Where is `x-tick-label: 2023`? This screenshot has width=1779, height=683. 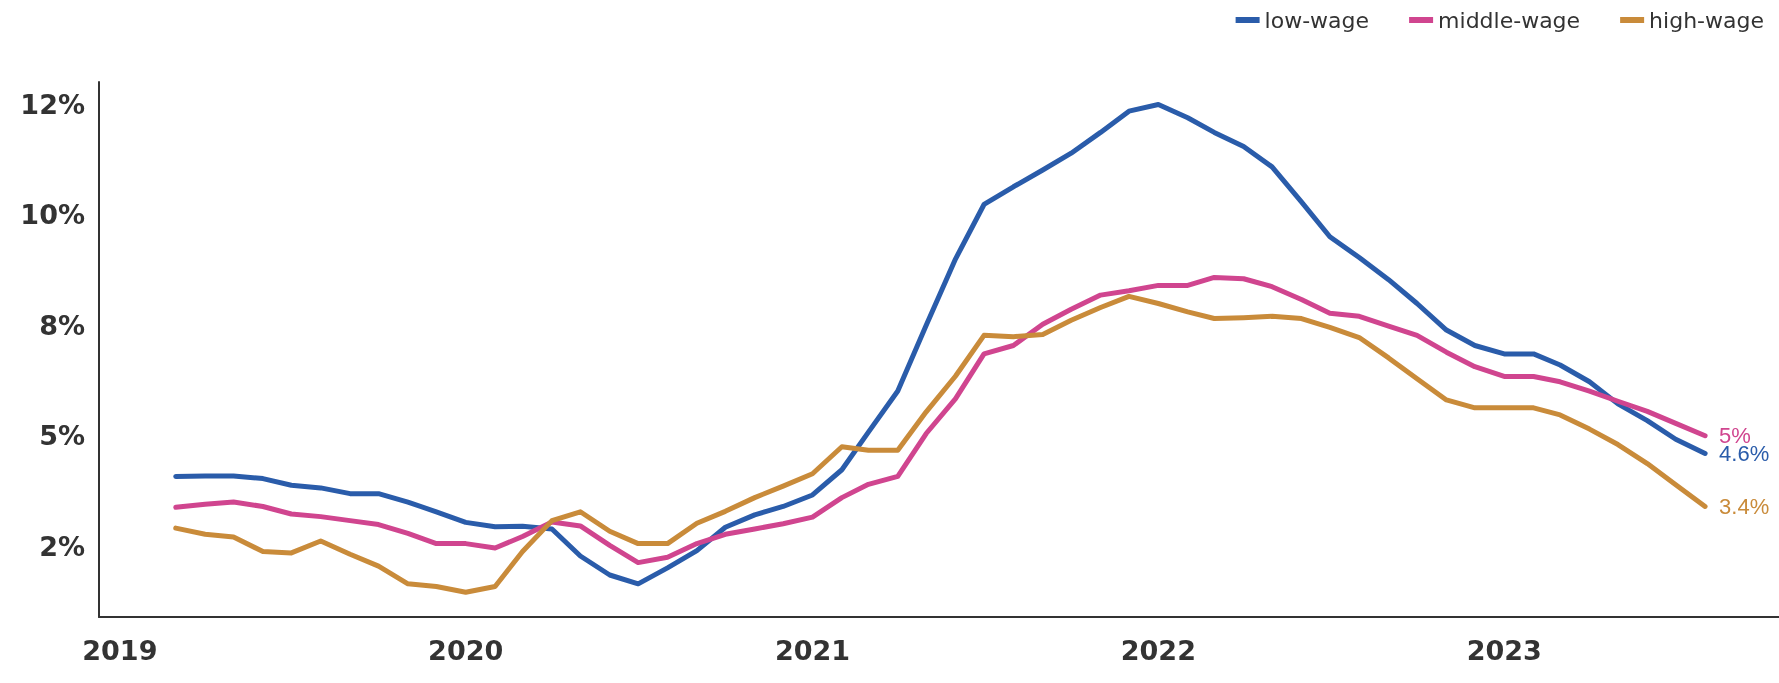
x-tick-label: 2023 is located at coordinates (1504, 650).